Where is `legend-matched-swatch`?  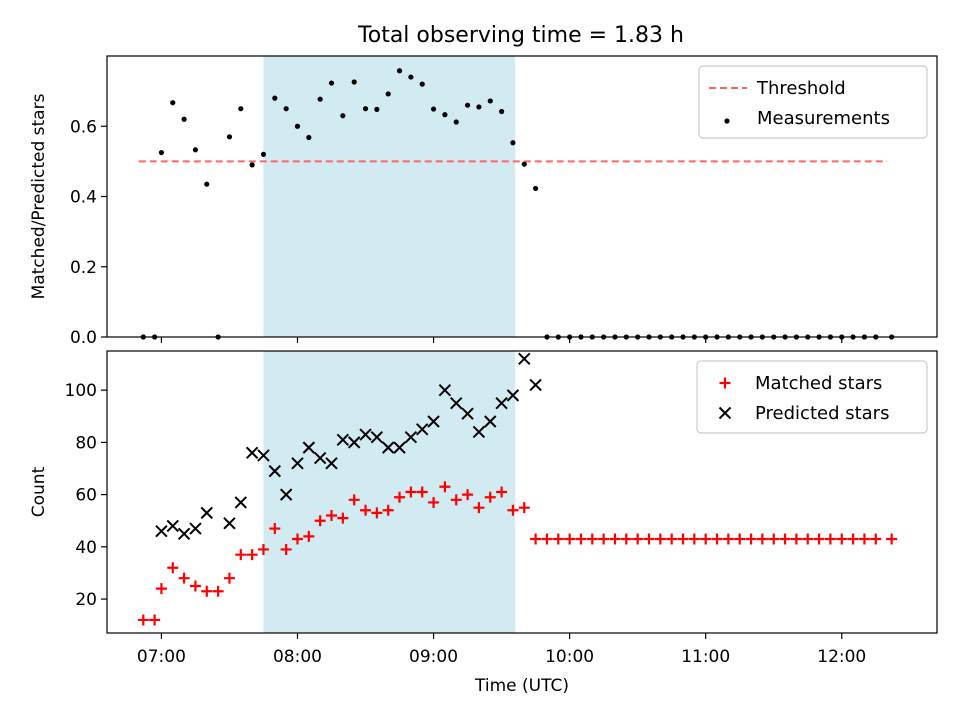 legend-matched-swatch is located at coordinates (725, 383).